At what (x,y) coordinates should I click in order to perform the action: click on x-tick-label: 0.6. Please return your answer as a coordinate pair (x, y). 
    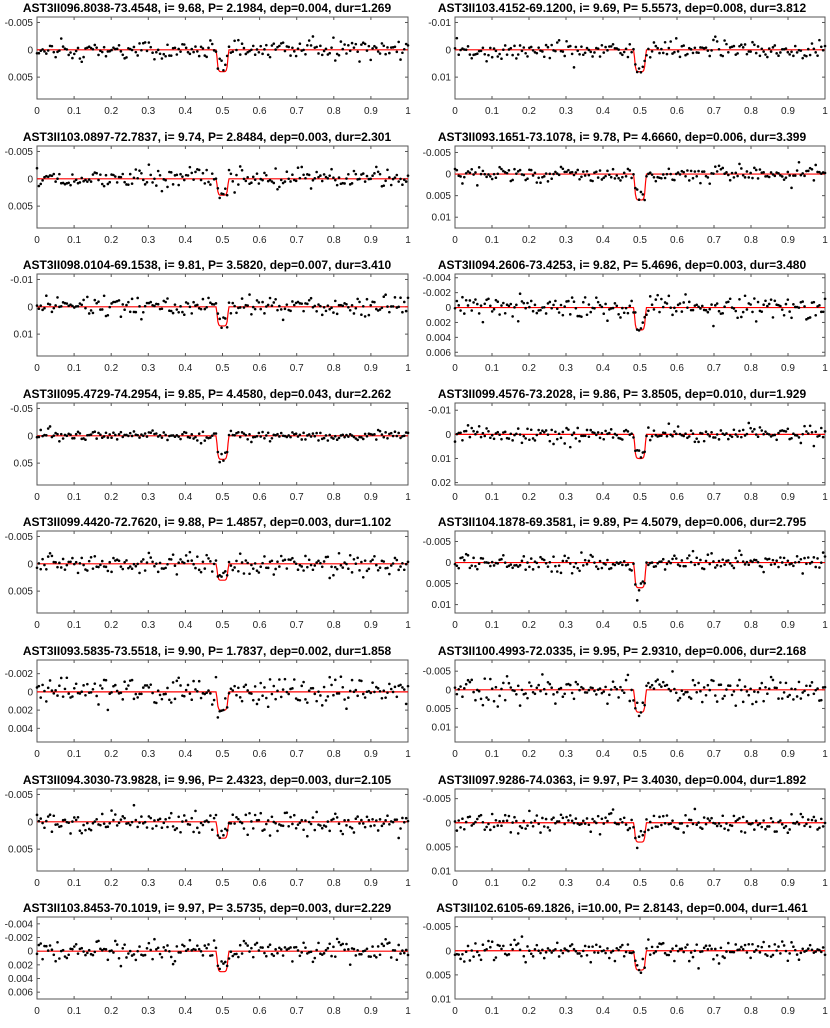
    Looking at the image, I should click on (260, 754).